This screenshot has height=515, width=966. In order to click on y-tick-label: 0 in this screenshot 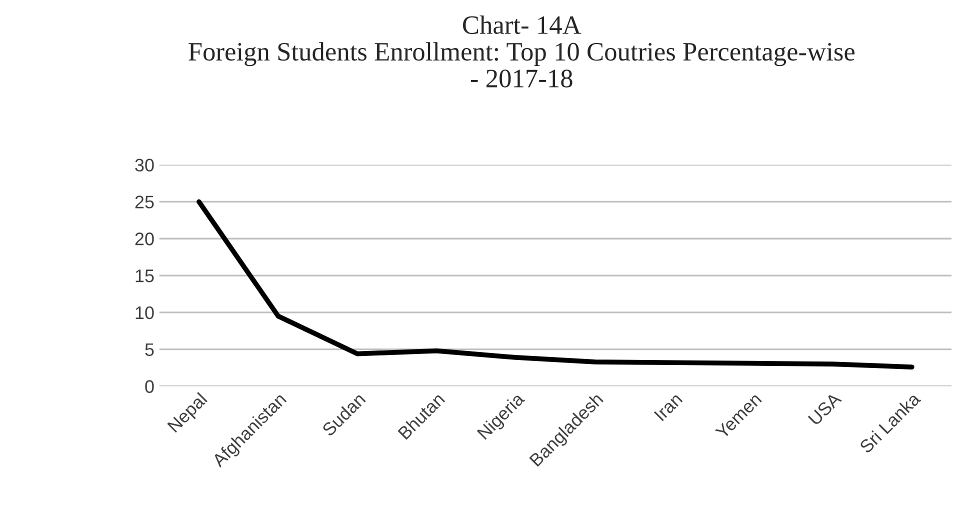, I will do `click(149, 386)`.